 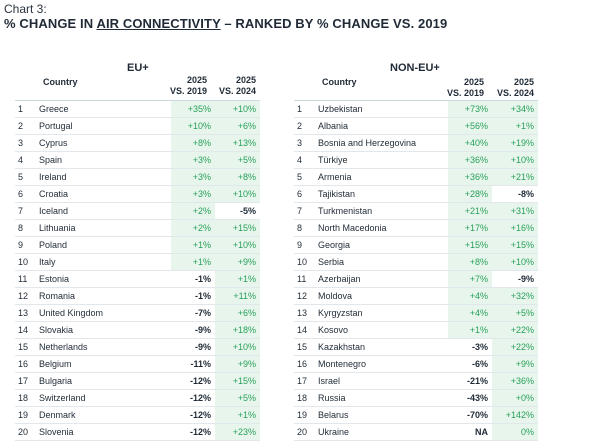 I want to click on change-vs-2024-cell: 0%, so click(x=515, y=432).